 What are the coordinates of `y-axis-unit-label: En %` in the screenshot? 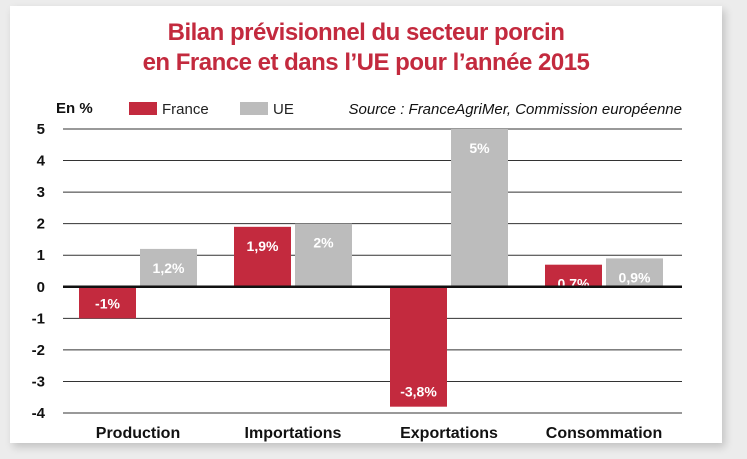 It's located at (74, 108).